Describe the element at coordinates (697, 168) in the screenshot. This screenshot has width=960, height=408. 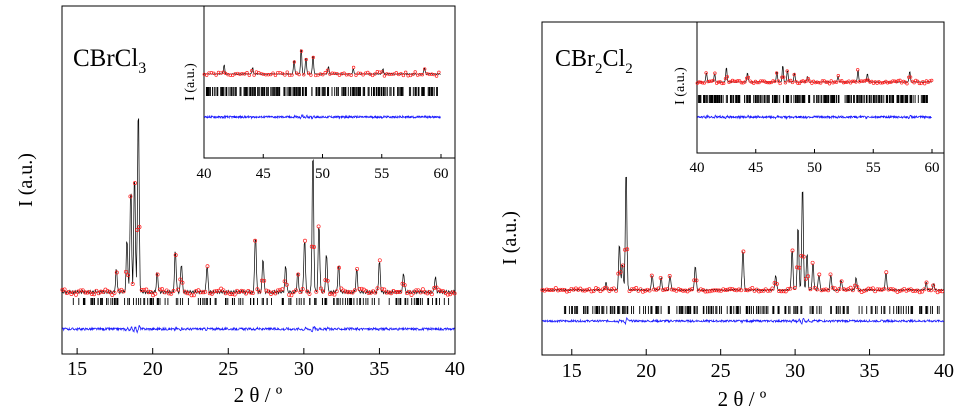
I see `right-inset-x-tick-label: 40` at that location.